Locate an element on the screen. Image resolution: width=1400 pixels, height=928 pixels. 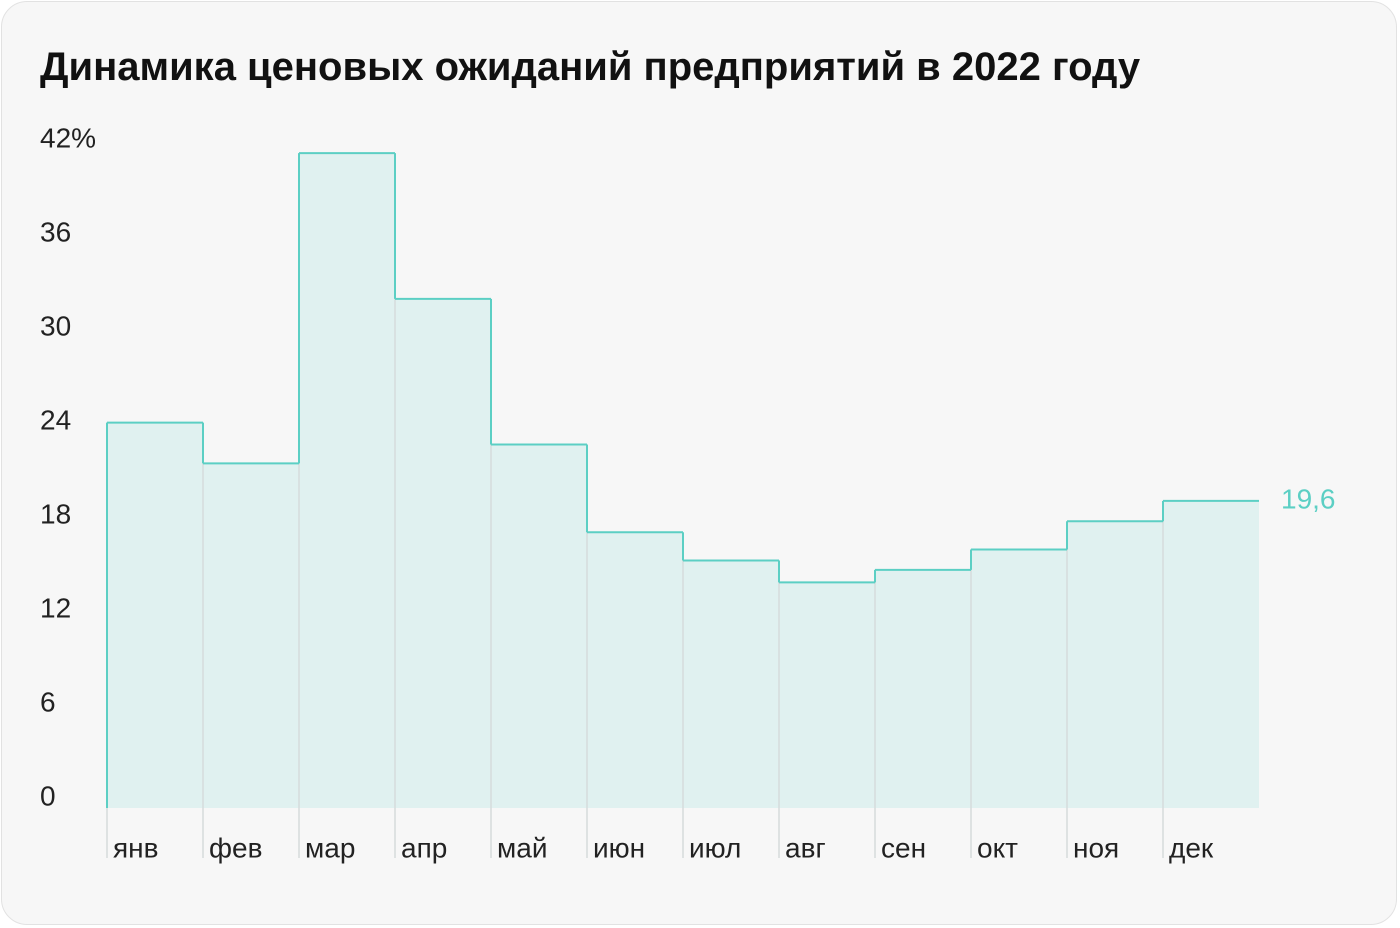
x-tick-label: янв is located at coordinates (136, 847).